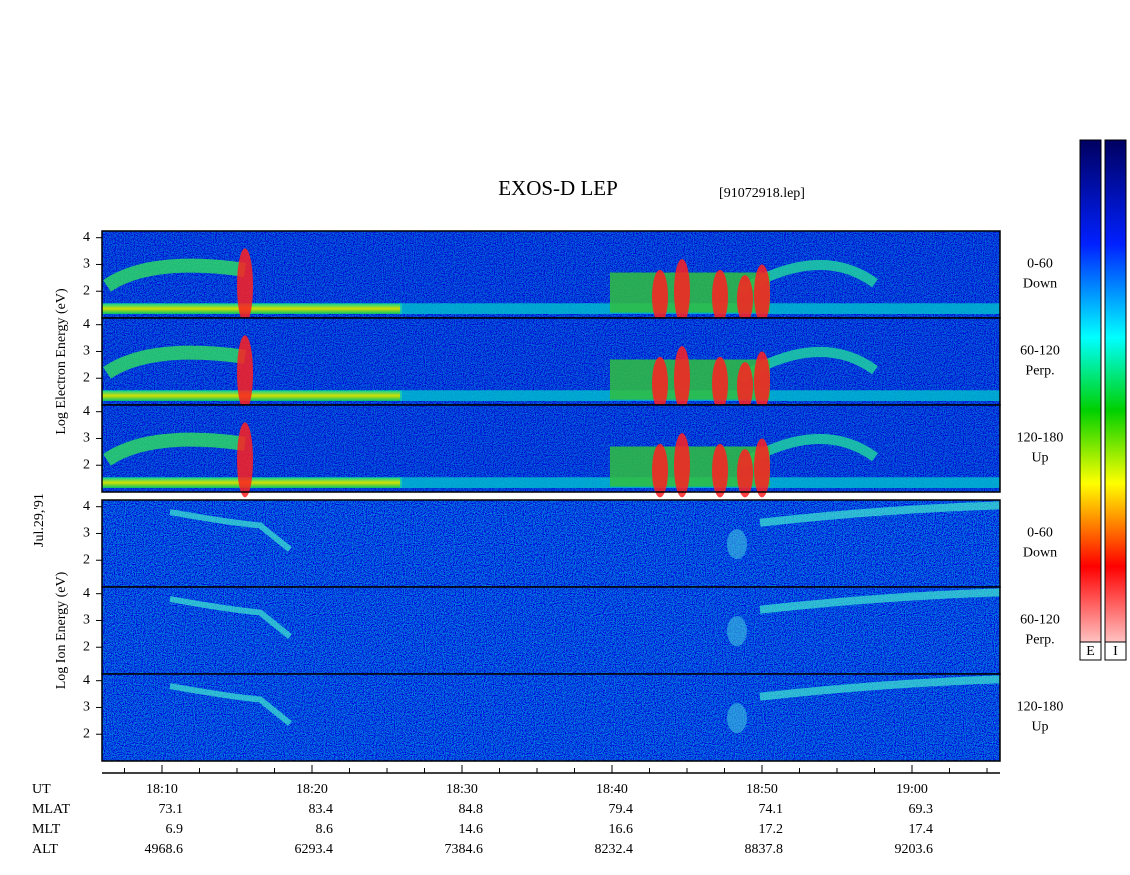 Image resolution: width=1130 pixels, height=875 pixels. What do you see at coordinates (325, 829) in the screenshot?
I see `ephemeris-value: 8.6` at bounding box center [325, 829].